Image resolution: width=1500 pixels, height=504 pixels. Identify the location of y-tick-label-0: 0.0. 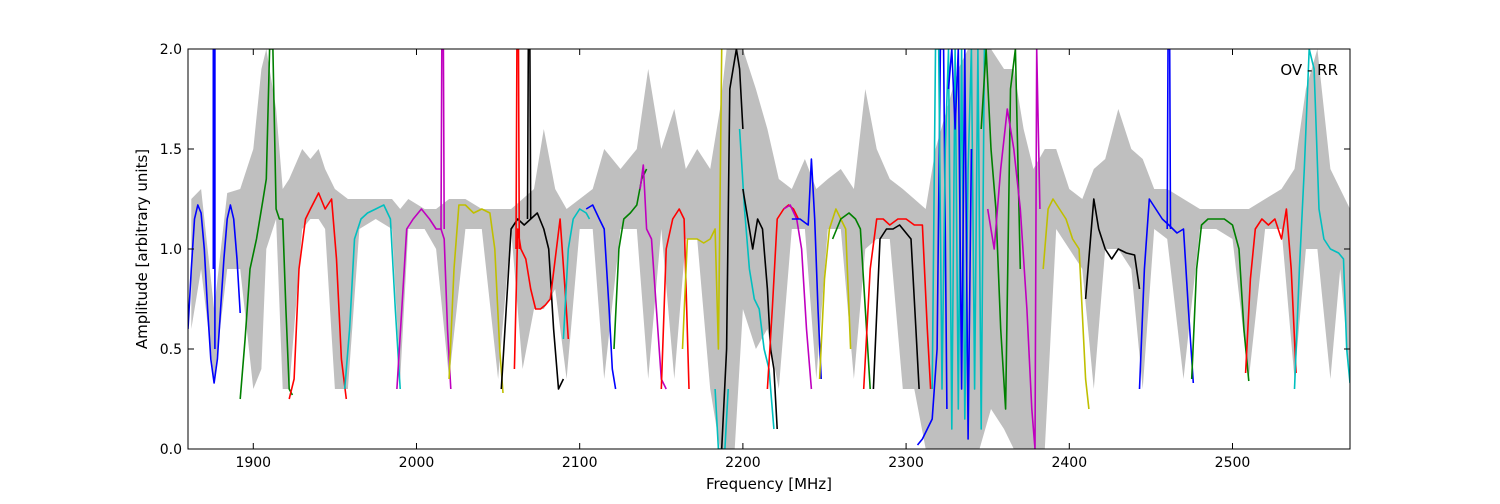
(171, 450).